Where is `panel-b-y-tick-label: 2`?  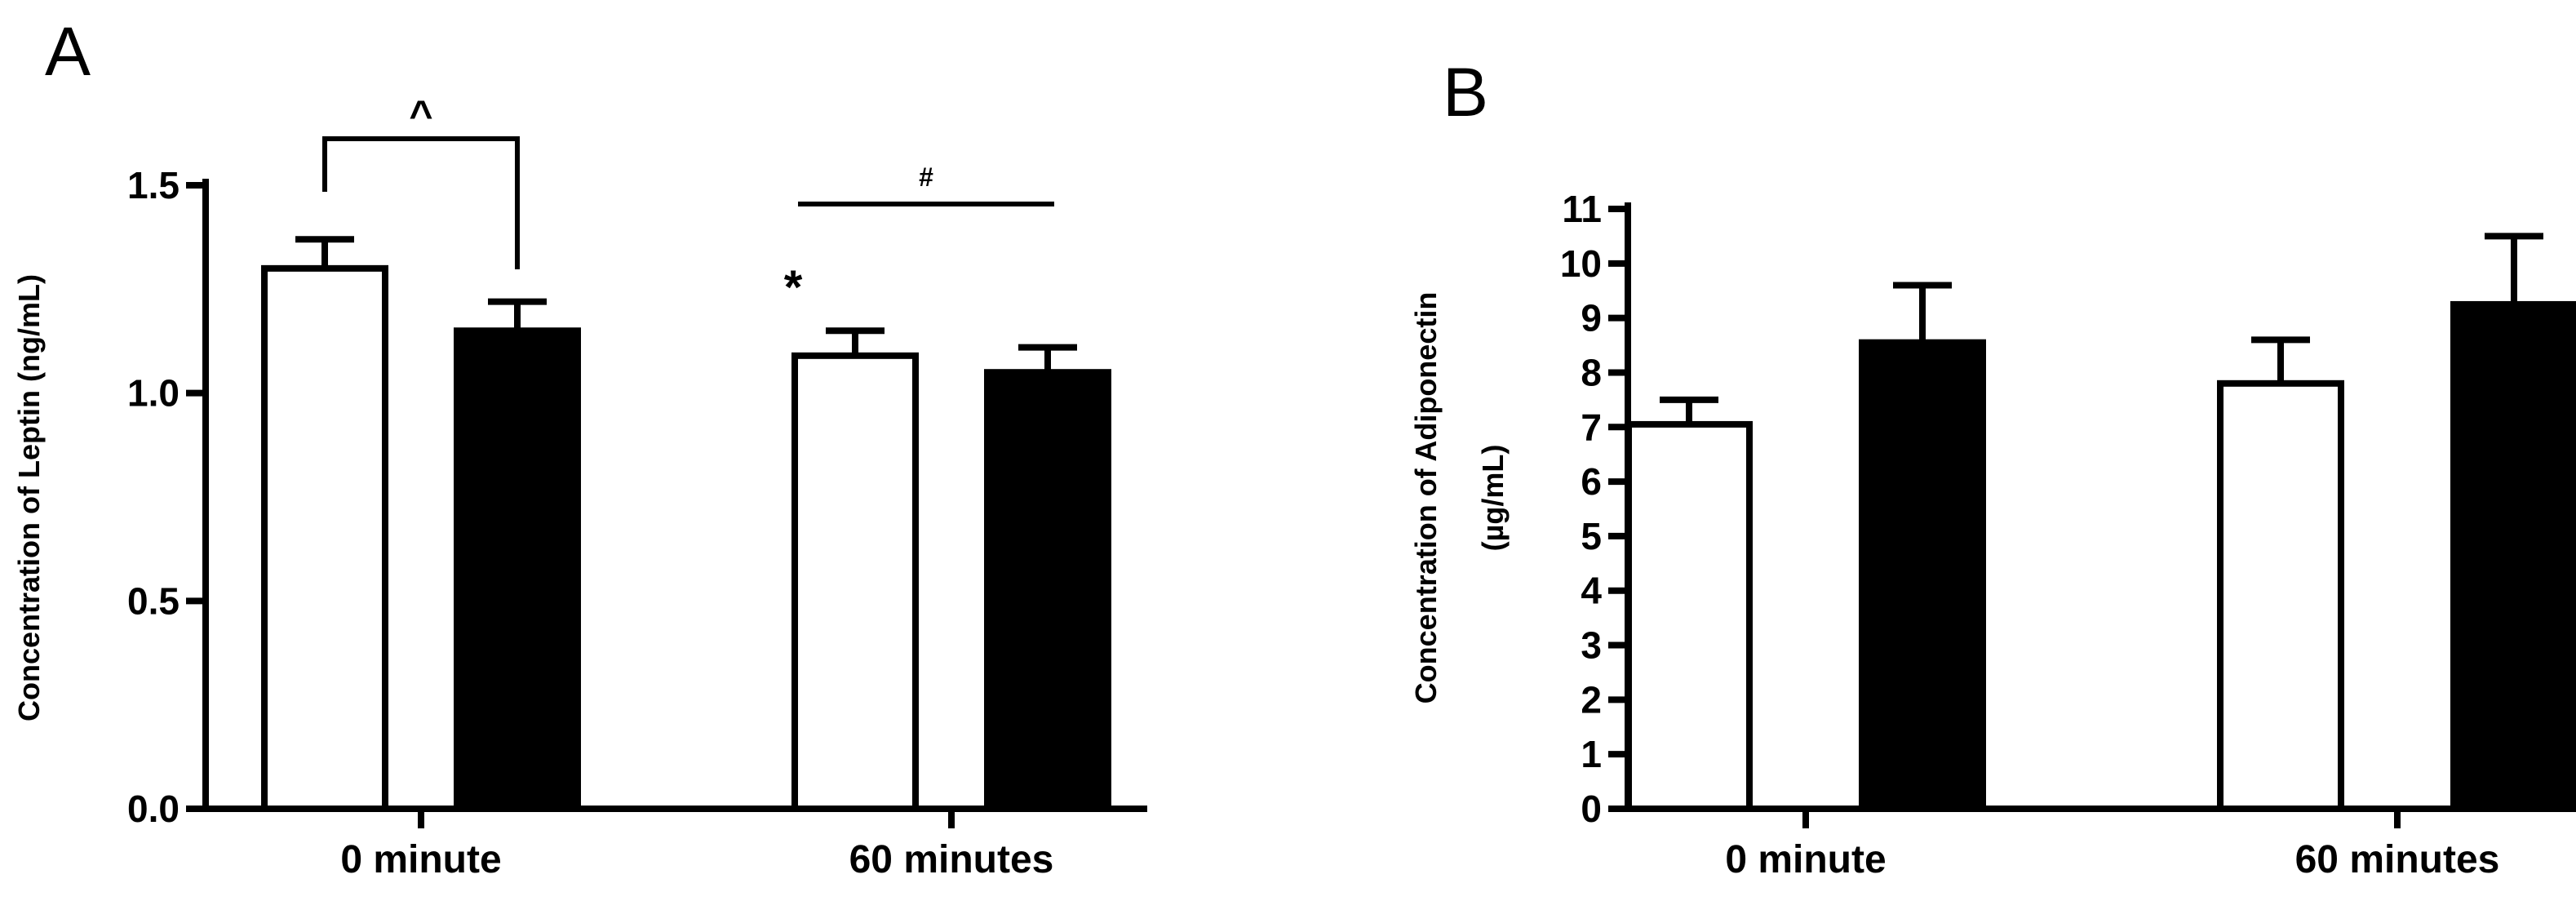
panel-b-y-tick-label: 2 is located at coordinates (1591, 699).